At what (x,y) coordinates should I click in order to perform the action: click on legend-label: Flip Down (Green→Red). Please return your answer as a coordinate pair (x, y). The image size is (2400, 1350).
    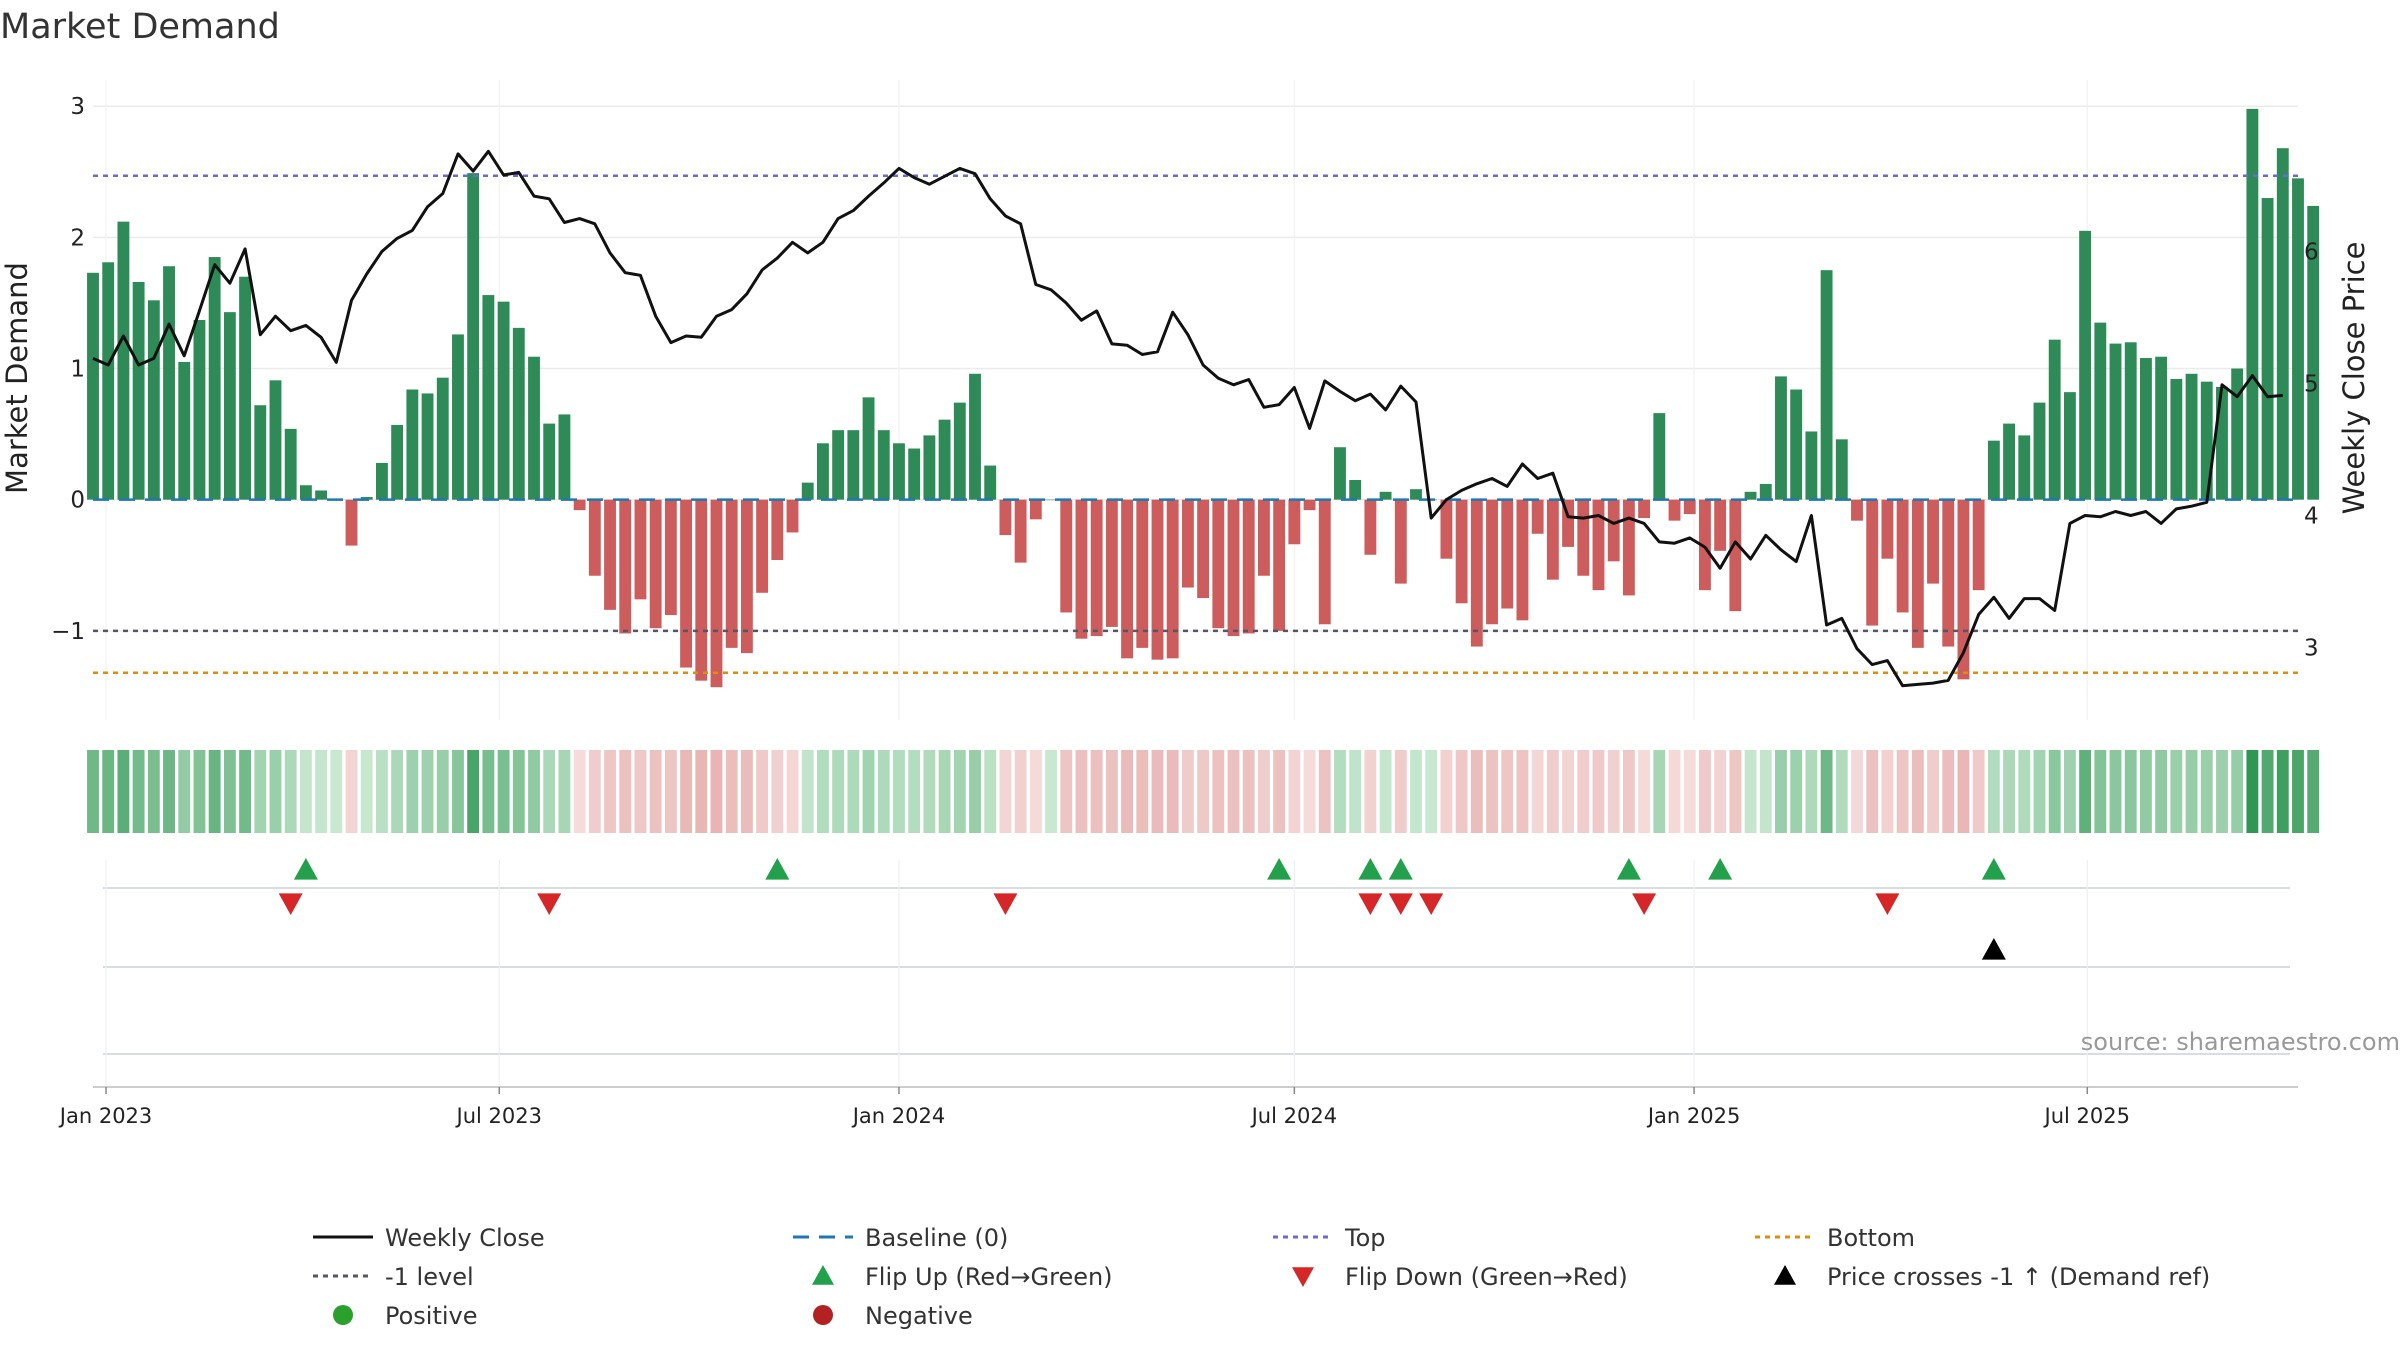
    Looking at the image, I should click on (1486, 1277).